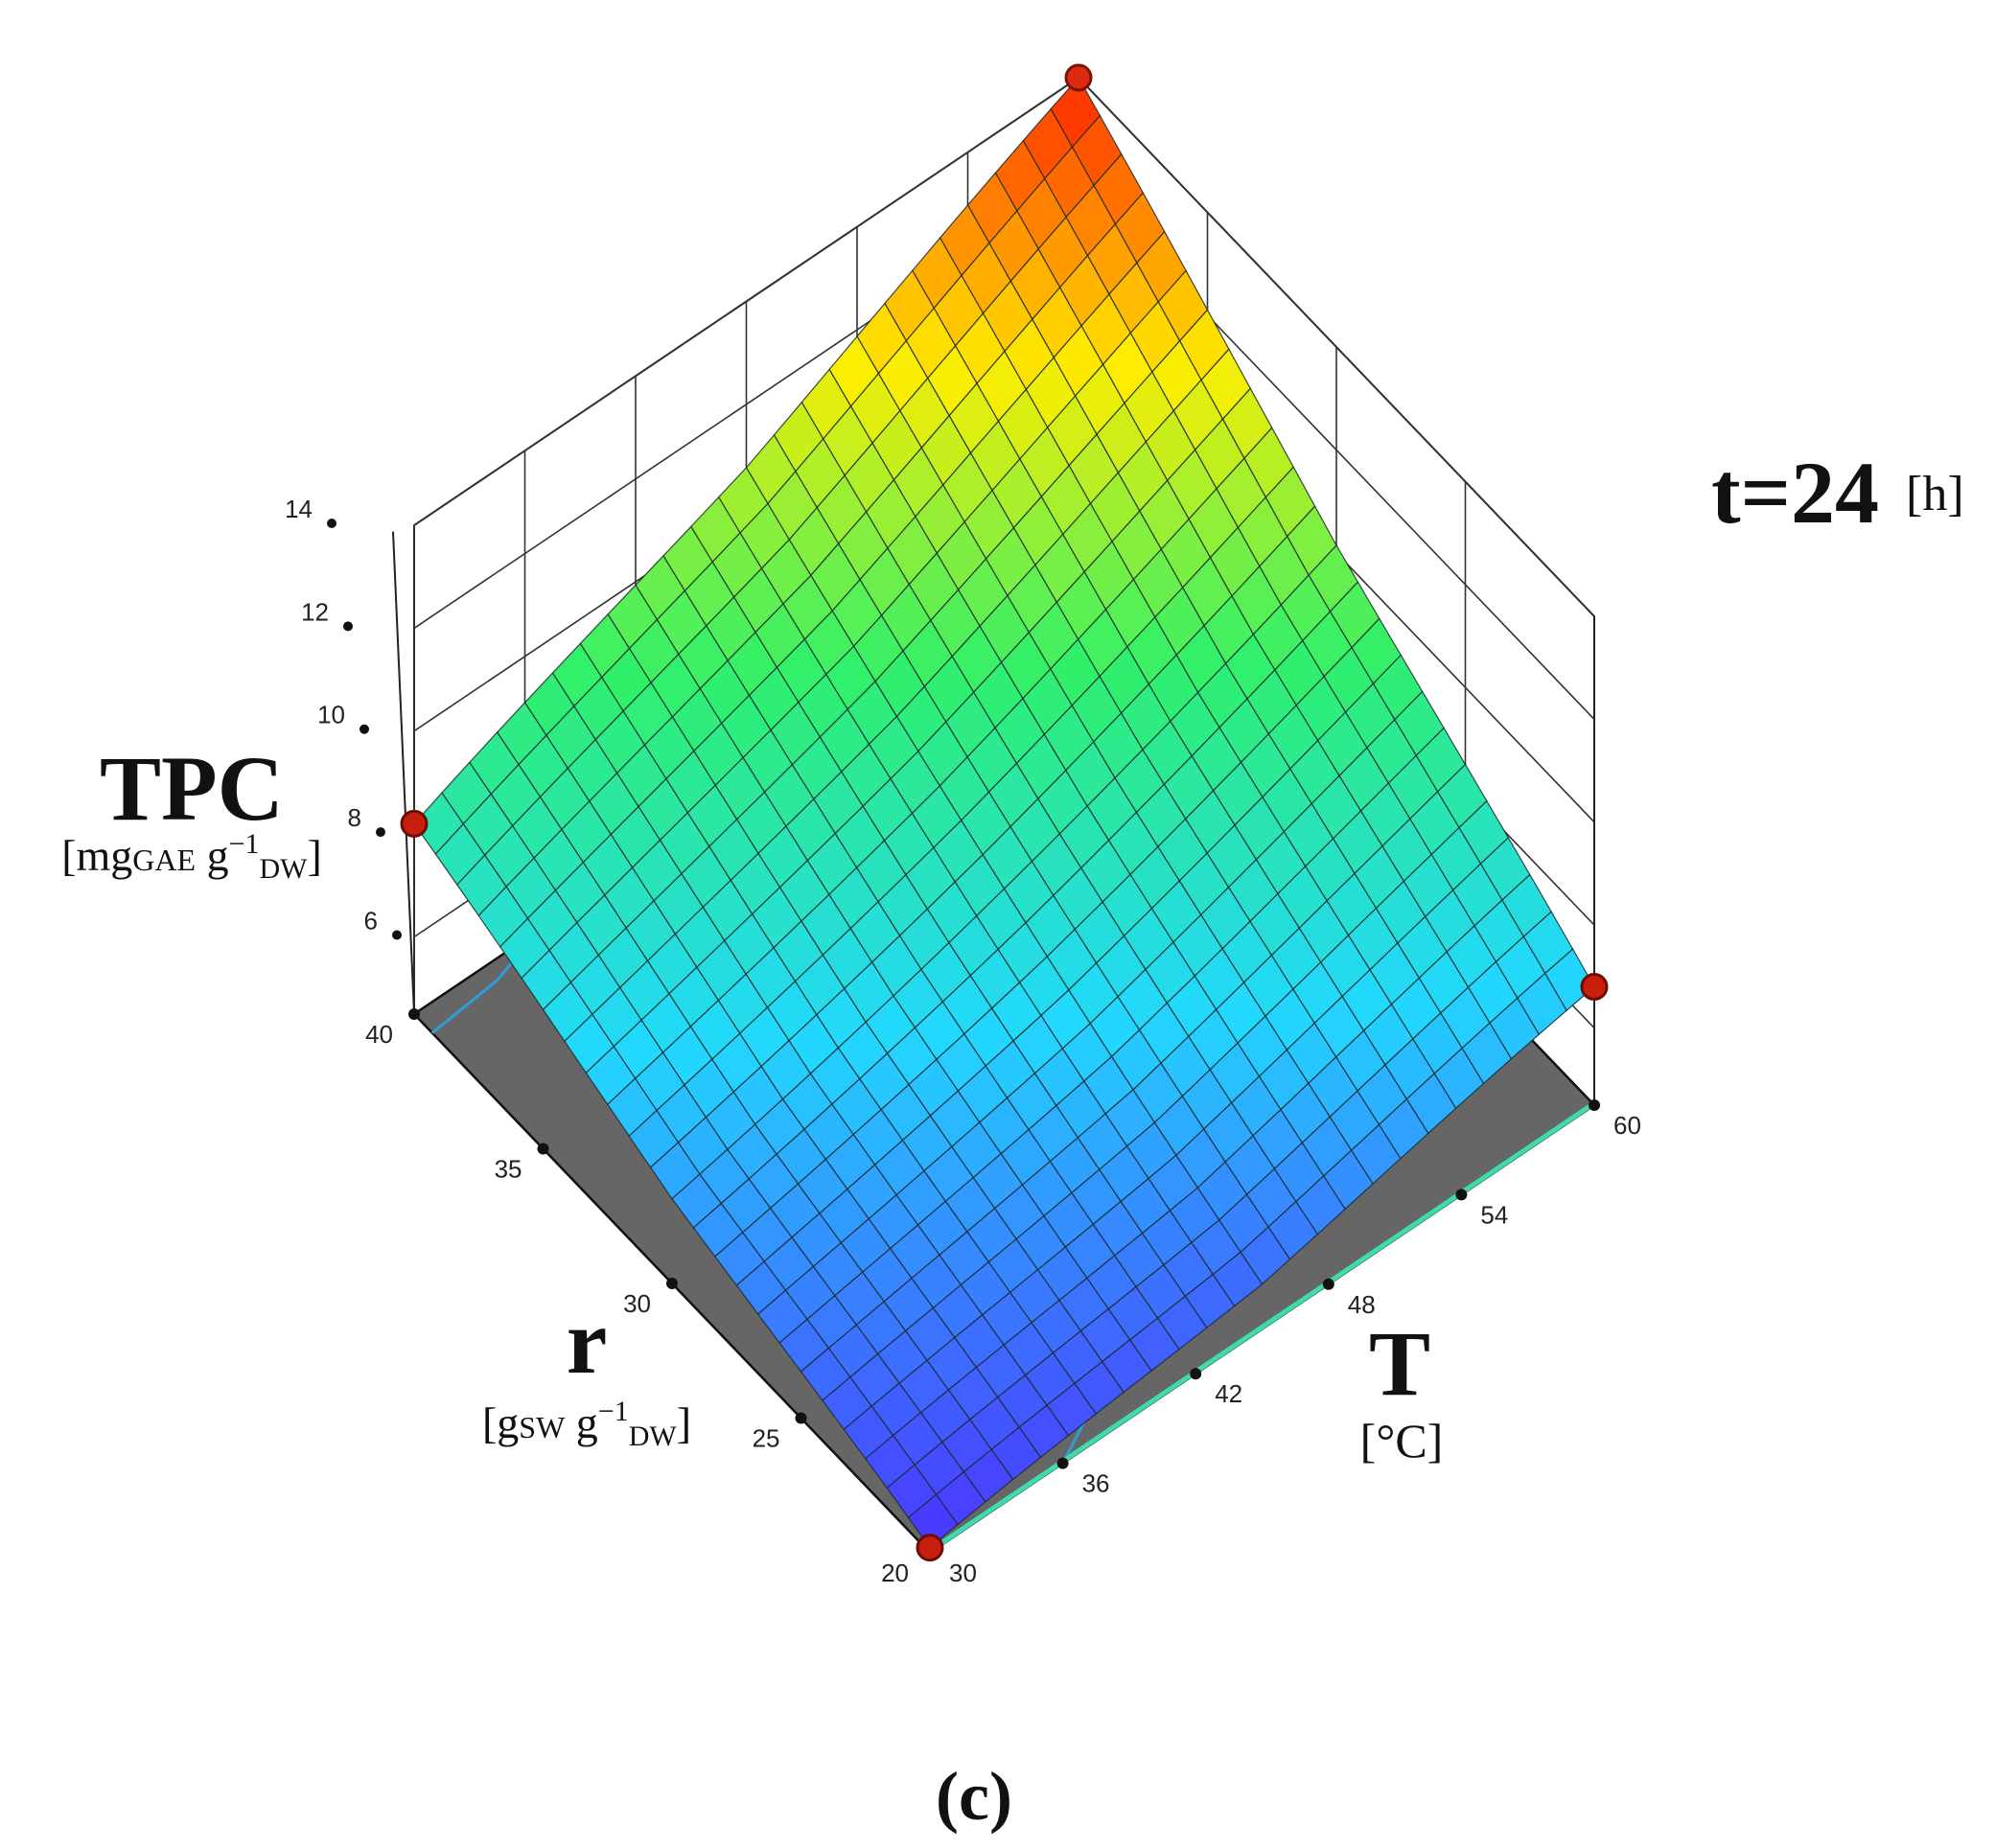 The width and height of the screenshot is (1995, 1848). What do you see at coordinates (1262, 1327) in the screenshot?
I see `floor-edge-contour` at bounding box center [1262, 1327].